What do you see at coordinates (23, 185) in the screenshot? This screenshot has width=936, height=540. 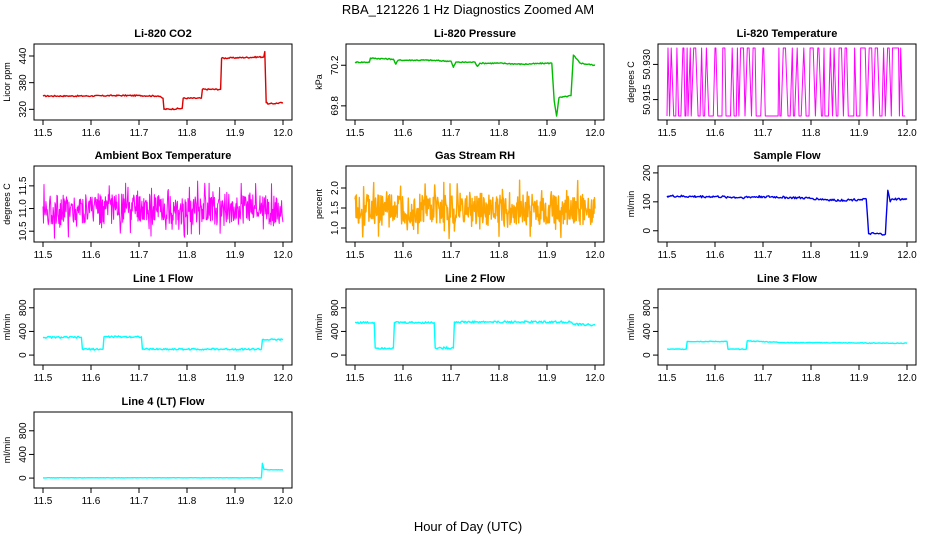 I see `y-tick-label: 11.5` at bounding box center [23, 185].